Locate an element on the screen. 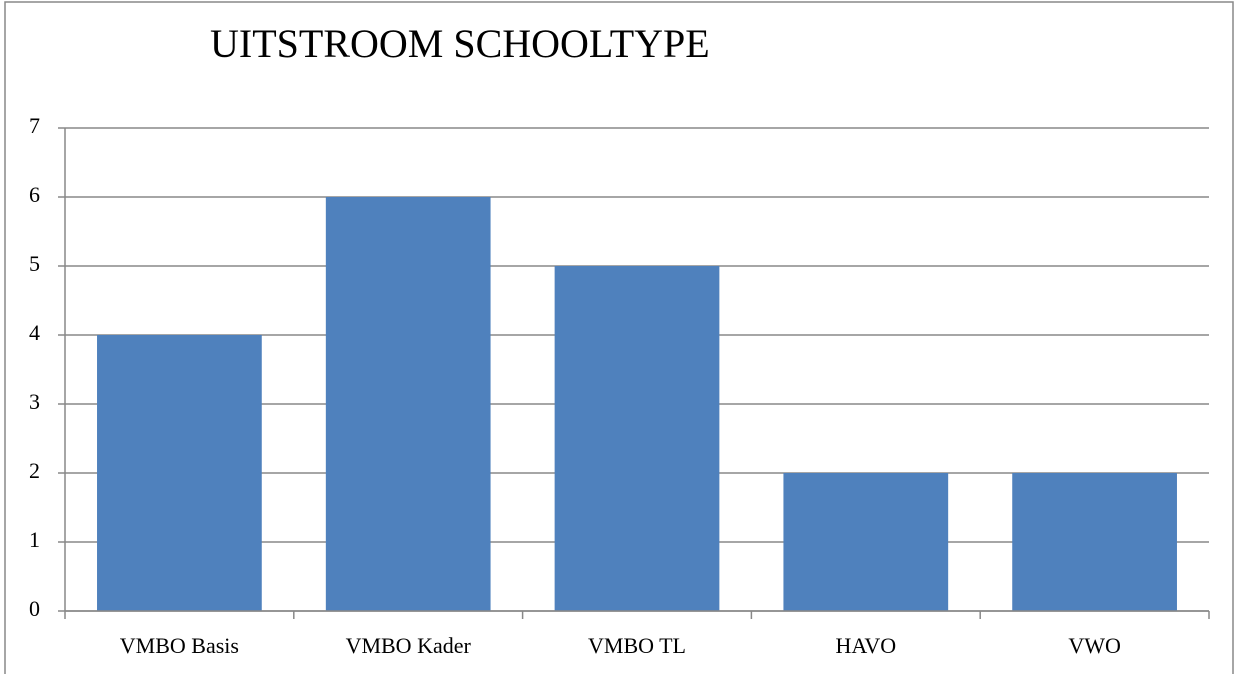  x-tick-label: VMBO Kader is located at coordinates (409, 645).